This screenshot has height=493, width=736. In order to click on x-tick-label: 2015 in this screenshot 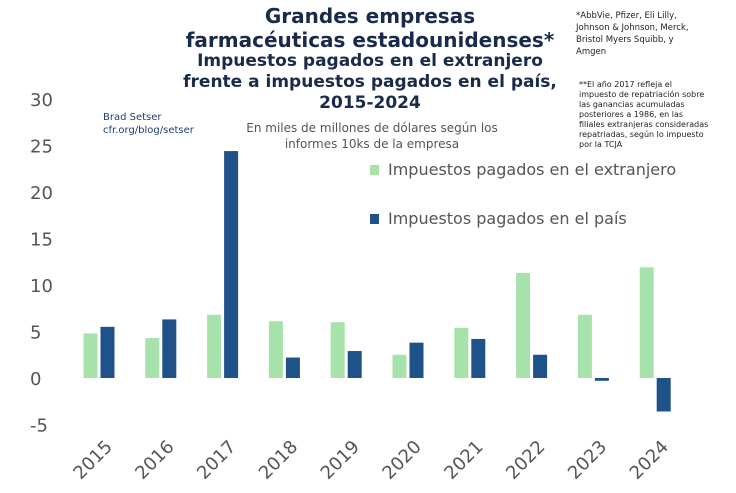, I will do `click(92, 459)`.